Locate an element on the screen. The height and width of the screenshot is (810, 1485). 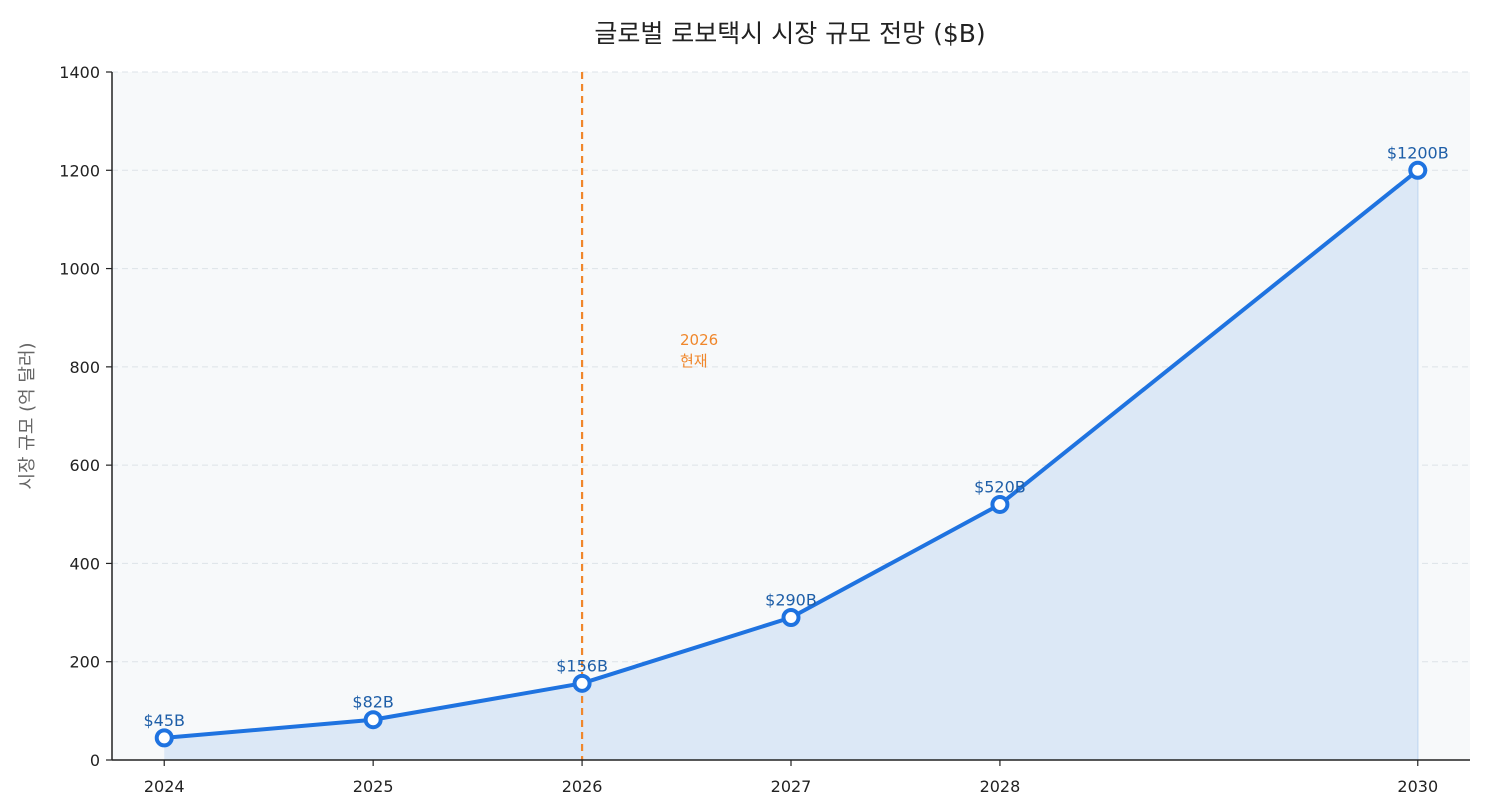
y-axis-label: 시장 규모 (억 달러) is located at coordinates (27, 415).